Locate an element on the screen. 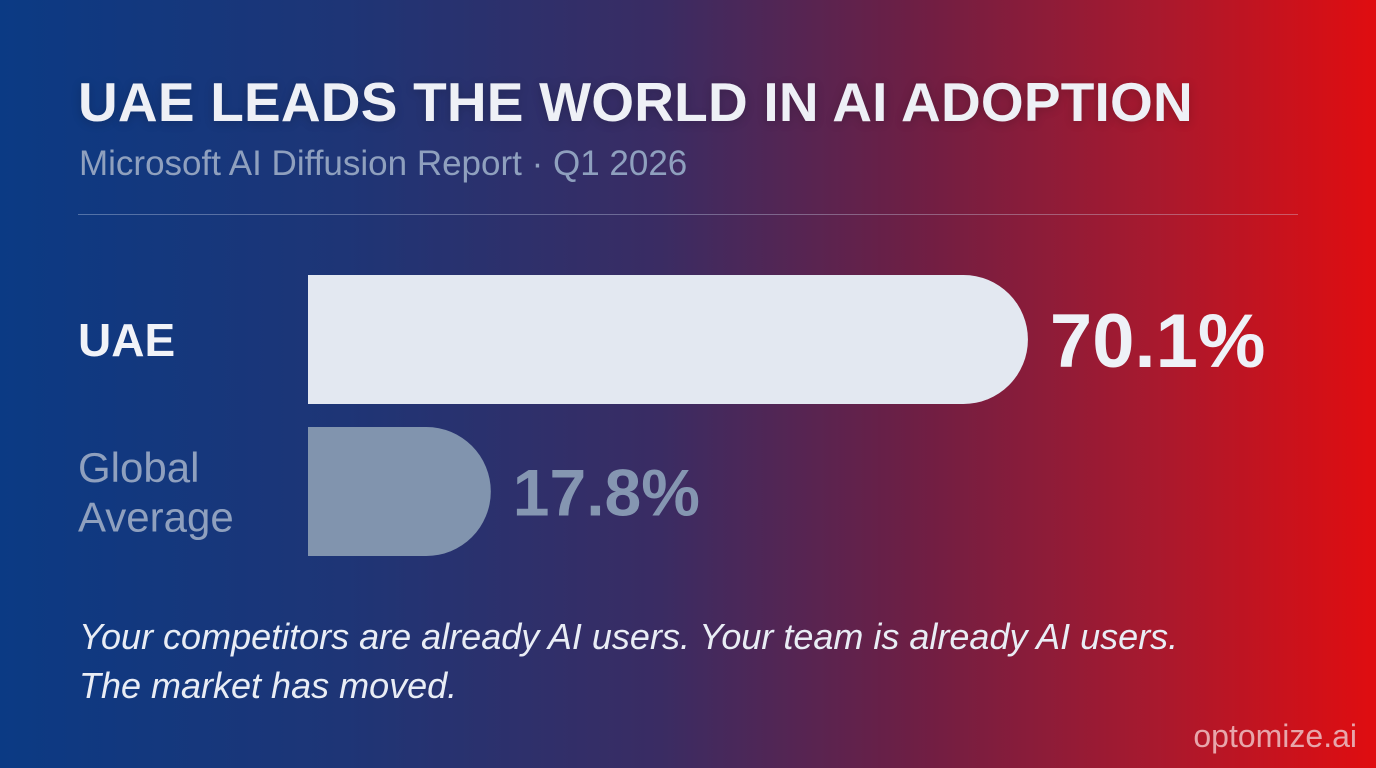 The height and width of the screenshot is (768, 1376). category-label-global-average: Global Average is located at coordinates (156, 492).